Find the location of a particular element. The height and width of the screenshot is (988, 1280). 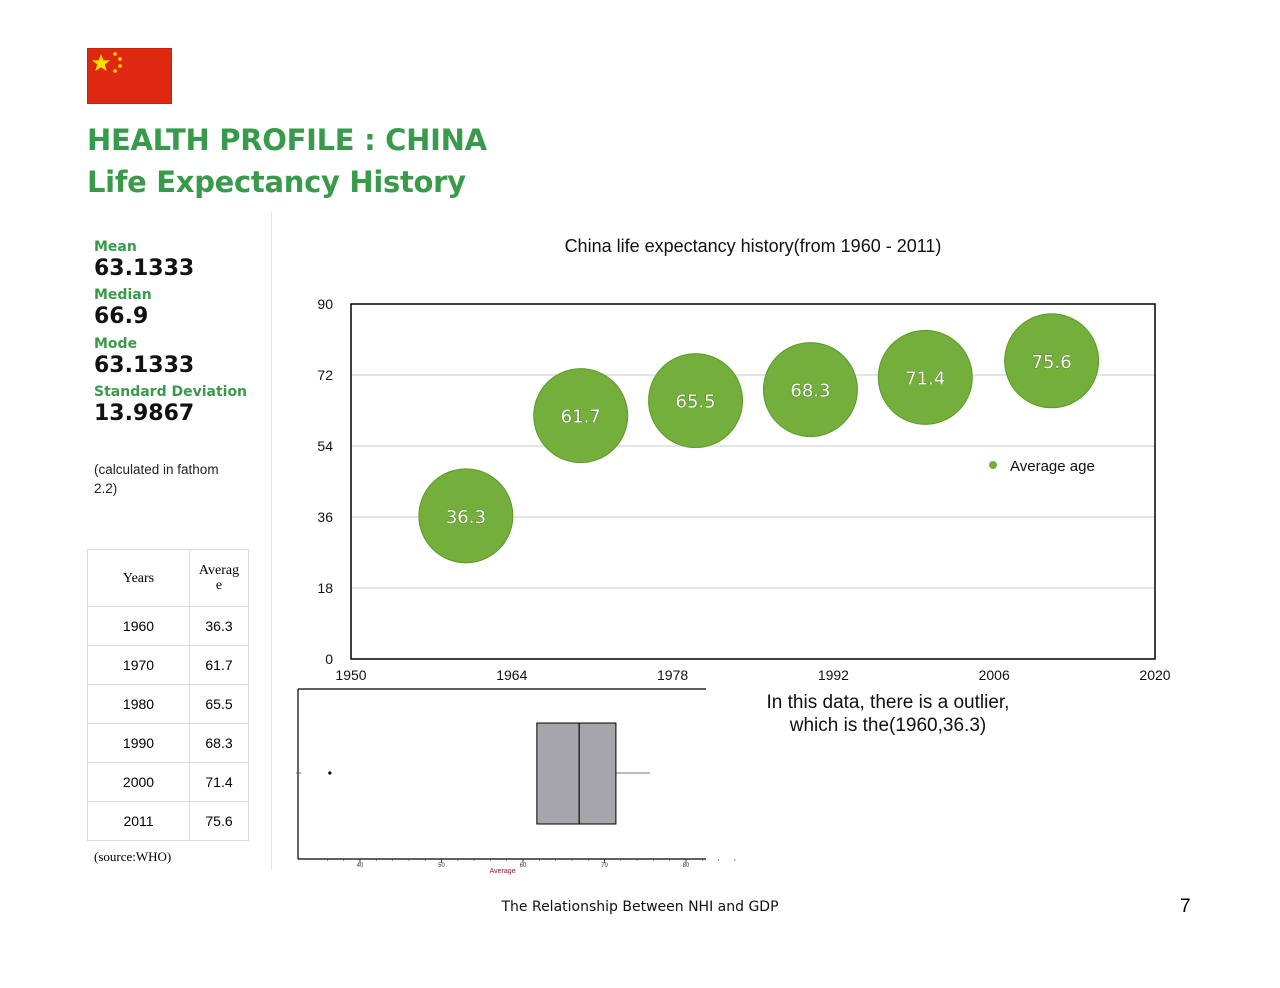

y-tick-label: 0 is located at coordinates (329, 659).